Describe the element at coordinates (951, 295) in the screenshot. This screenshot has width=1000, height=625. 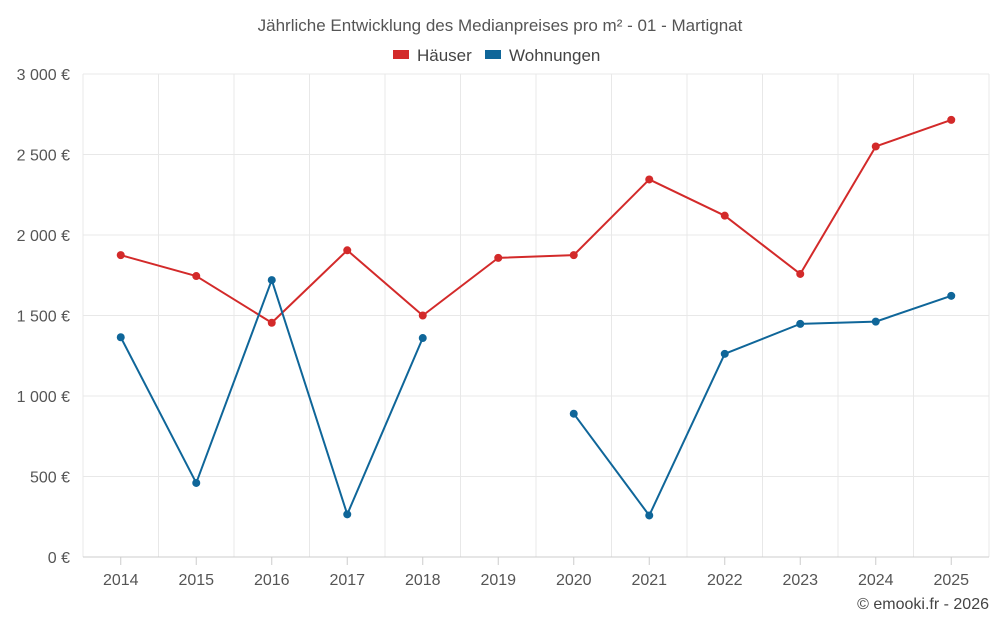
I see `data-point-wohnungen-2025` at that location.